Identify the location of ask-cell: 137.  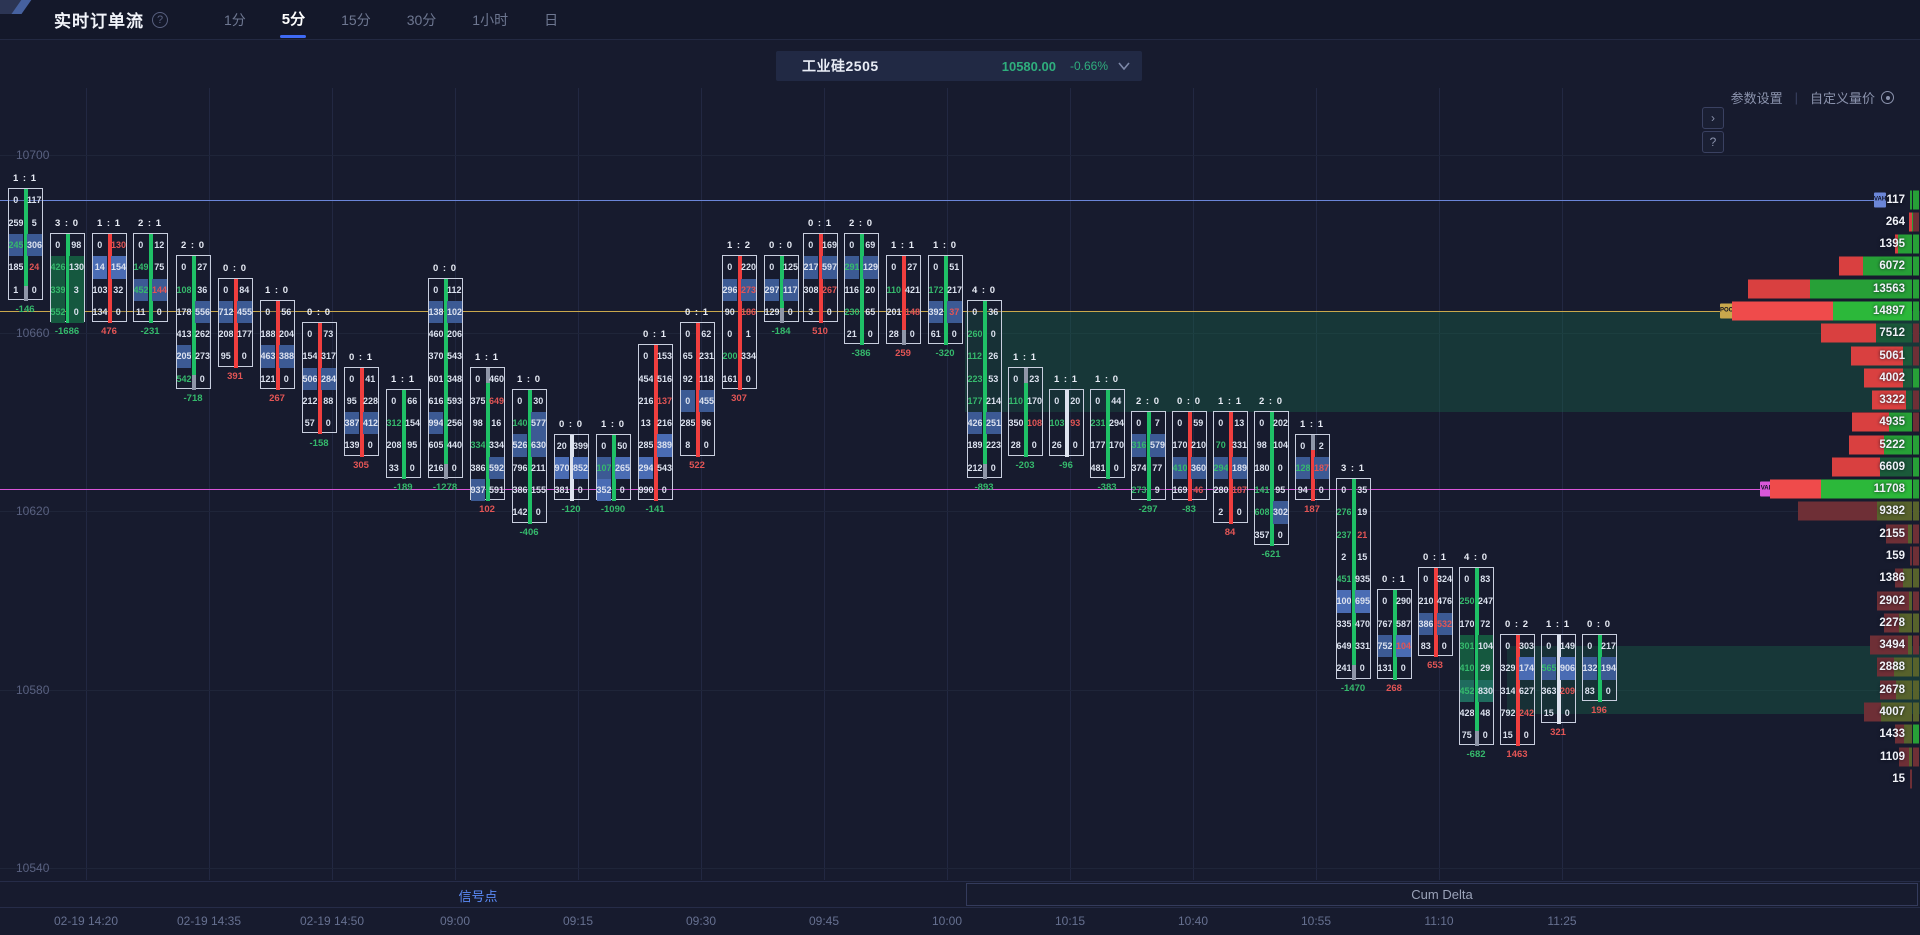
(664, 400).